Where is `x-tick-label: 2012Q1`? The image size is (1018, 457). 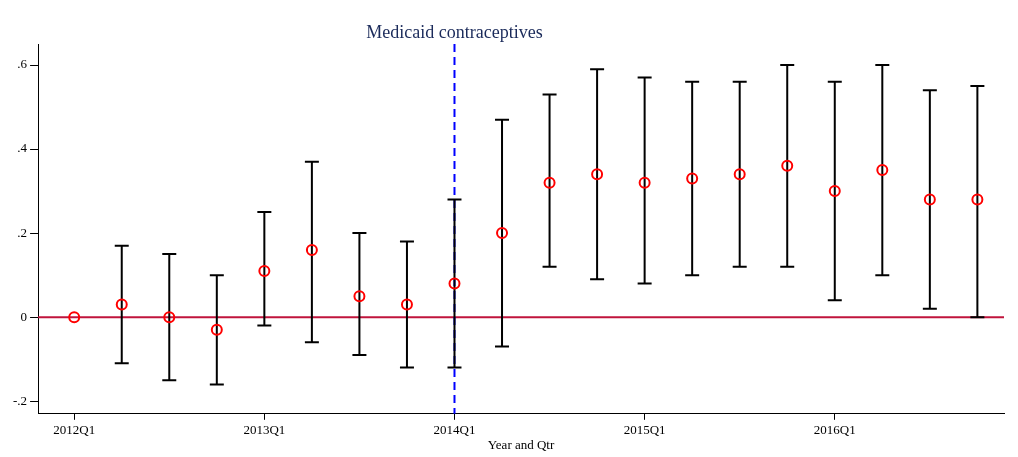
x-tick-label: 2012Q1 is located at coordinates (74, 430).